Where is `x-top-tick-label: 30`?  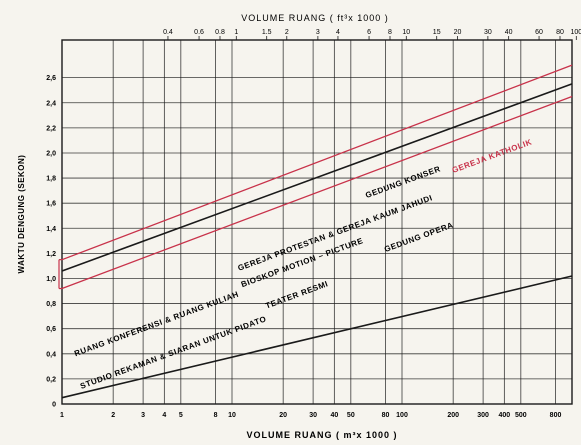
x-top-tick-label: 30 is located at coordinates (488, 32).